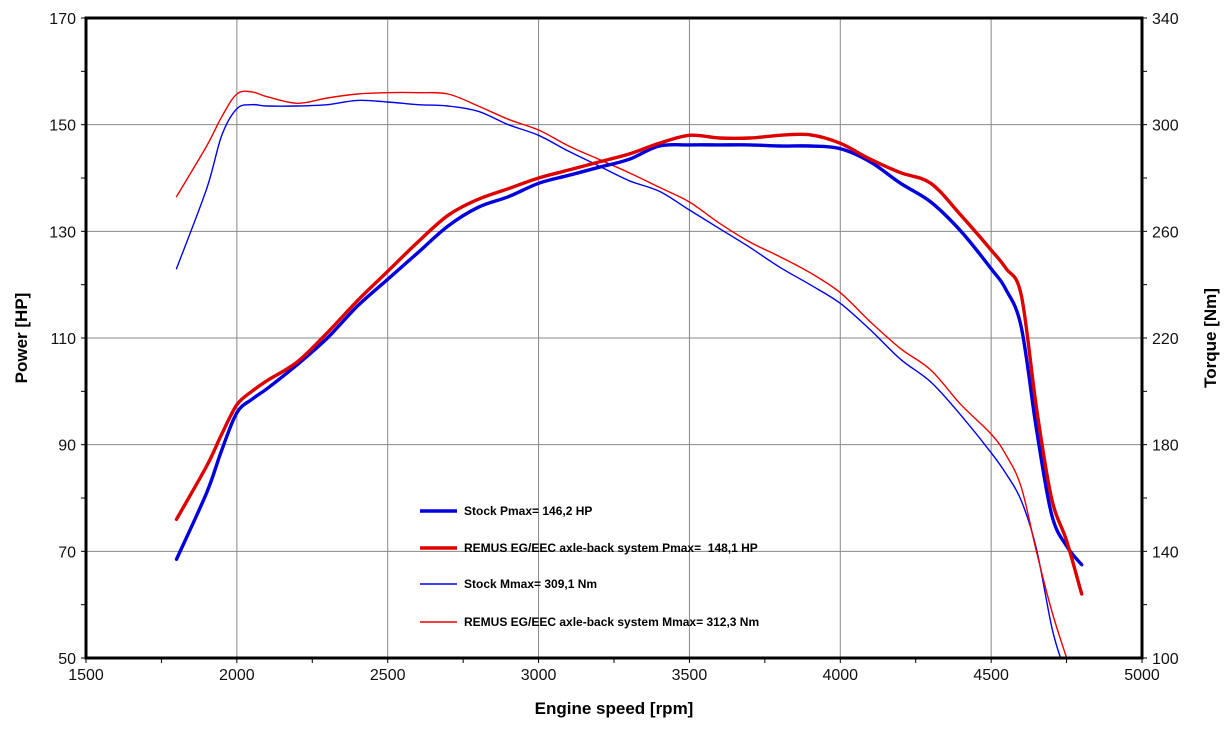 Image resolution: width=1226 pixels, height=734 pixels. I want to click on y2-tick-label: 340, so click(1165, 19).